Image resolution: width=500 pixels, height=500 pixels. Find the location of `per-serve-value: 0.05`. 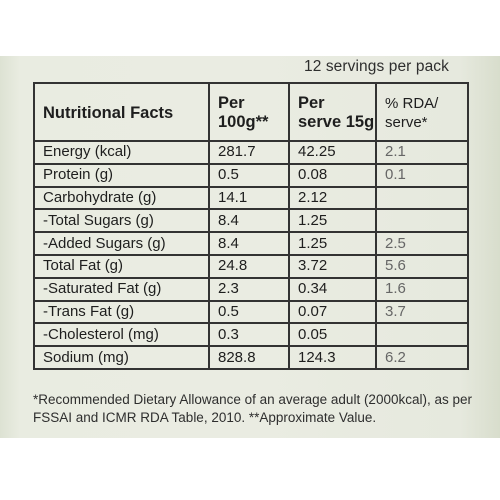

per-serve-value: 0.05 is located at coordinates (332, 335).